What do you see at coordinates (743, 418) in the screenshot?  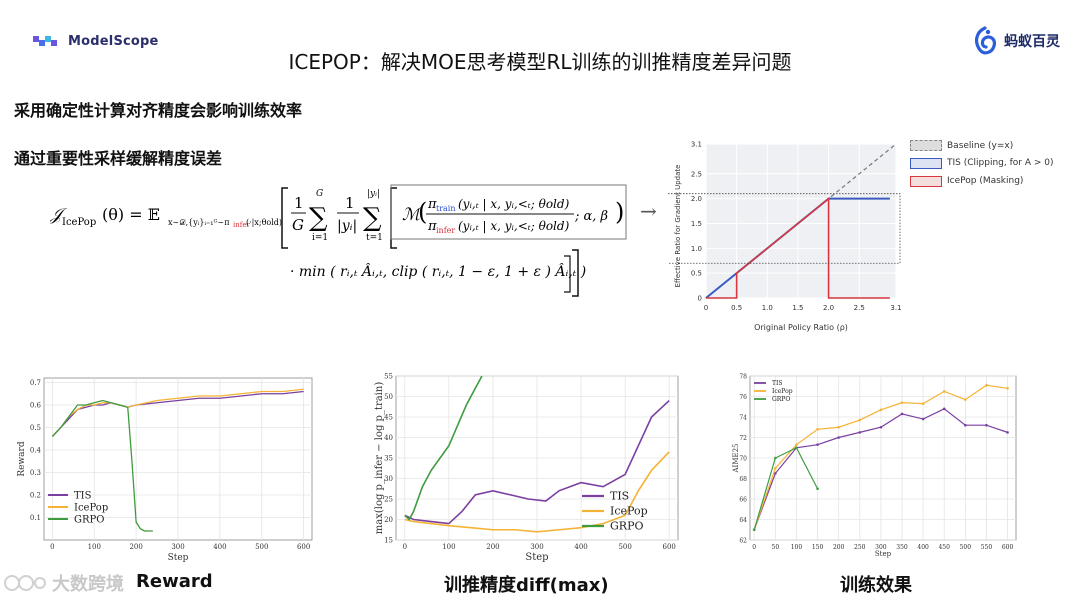 I see `ytick-label: 74` at bounding box center [743, 418].